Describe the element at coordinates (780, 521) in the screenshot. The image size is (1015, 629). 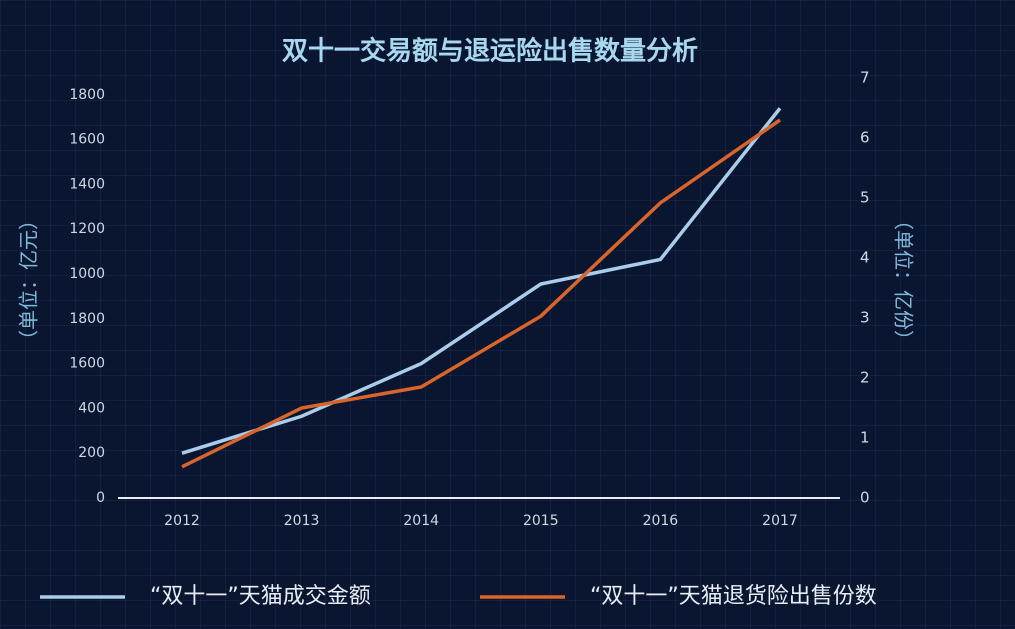
I see `x-tick-label: 2017` at that location.